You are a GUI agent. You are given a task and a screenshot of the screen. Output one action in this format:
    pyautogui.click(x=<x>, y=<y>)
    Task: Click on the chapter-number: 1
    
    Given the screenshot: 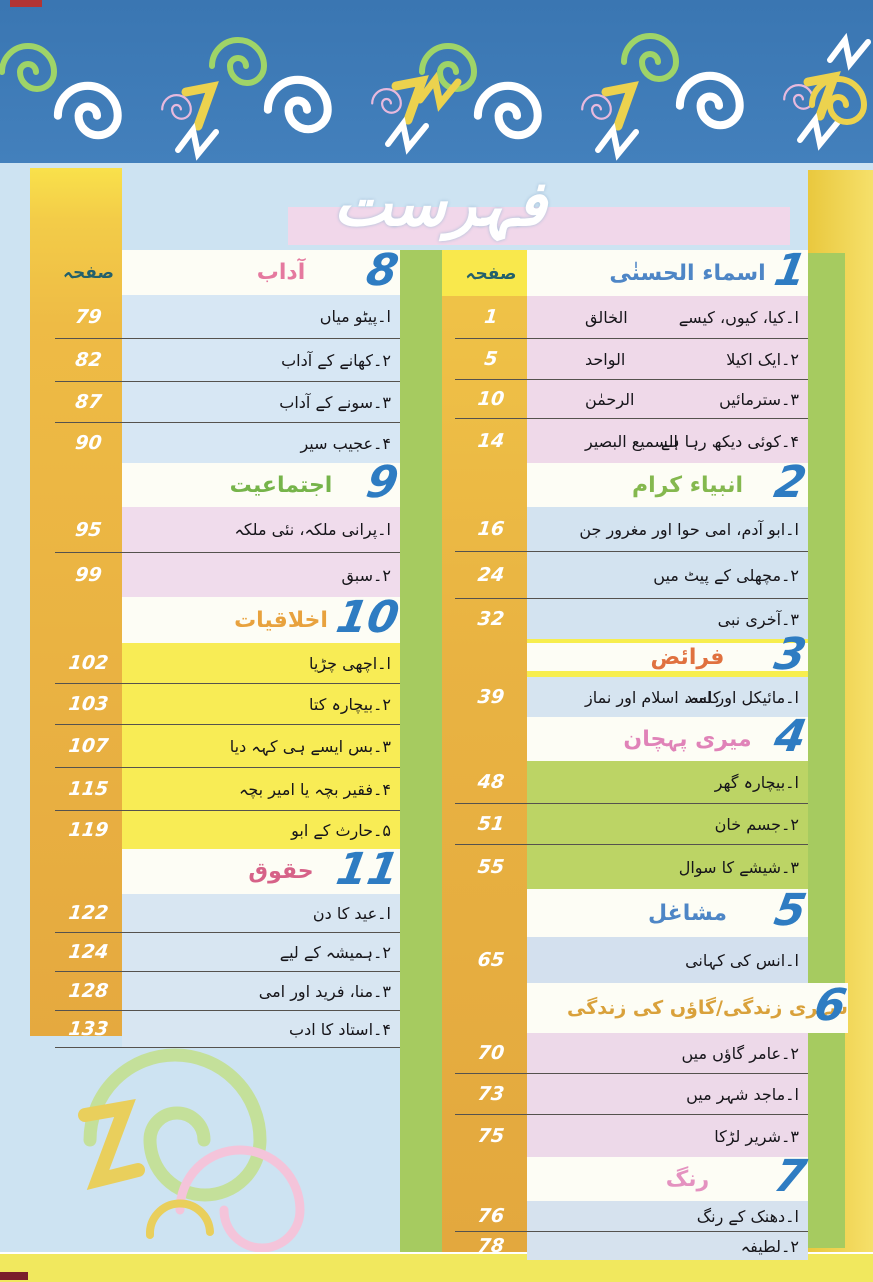 What is the action you would take?
    pyautogui.click(x=790, y=271)
    